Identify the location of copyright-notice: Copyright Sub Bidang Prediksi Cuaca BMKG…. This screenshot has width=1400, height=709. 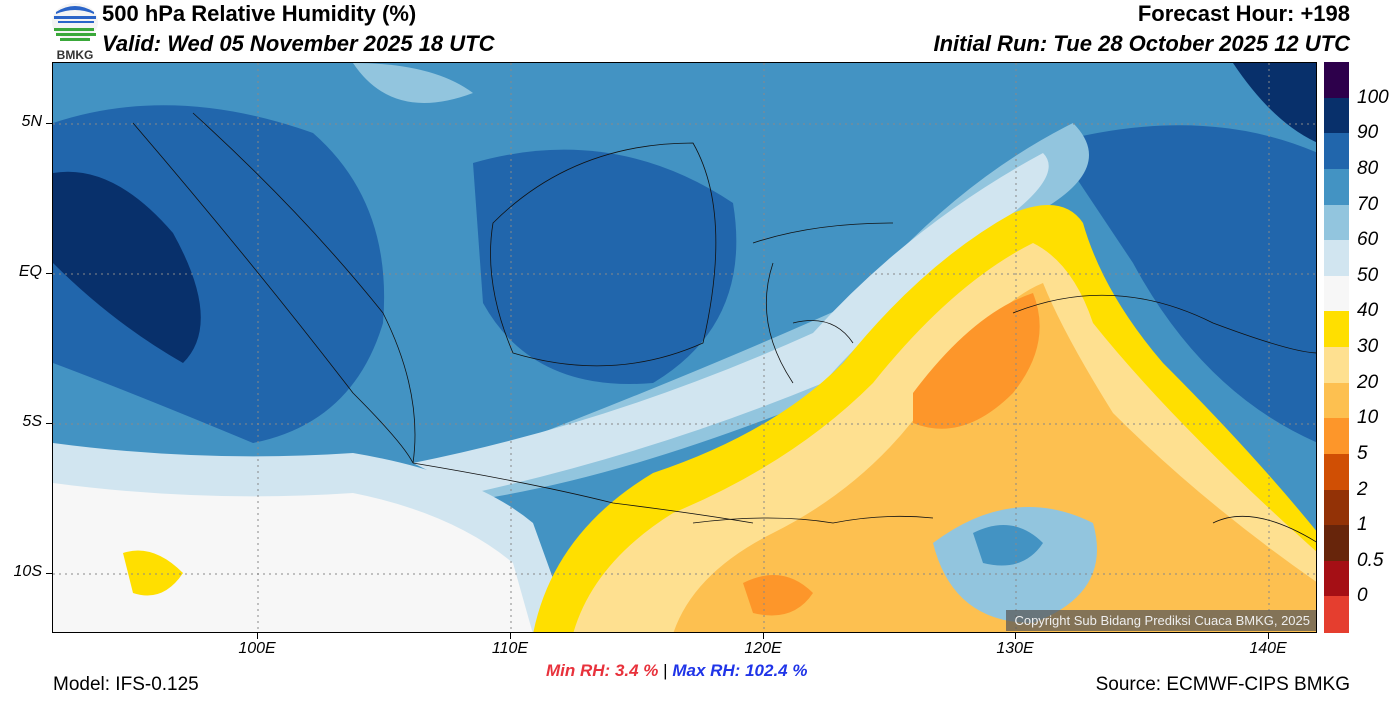
(1161, 620).